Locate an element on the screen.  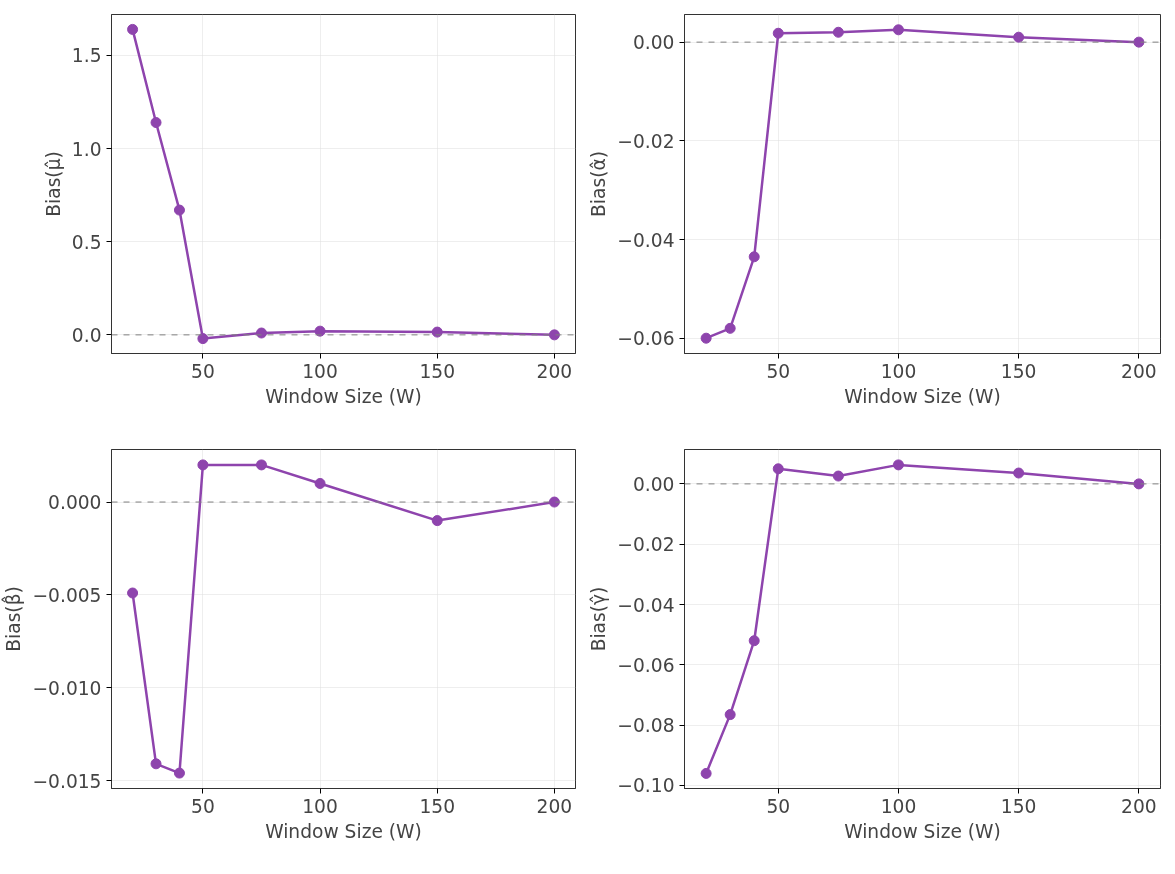
y-tick-label: 1.0 is located at coordinates (86, 149).